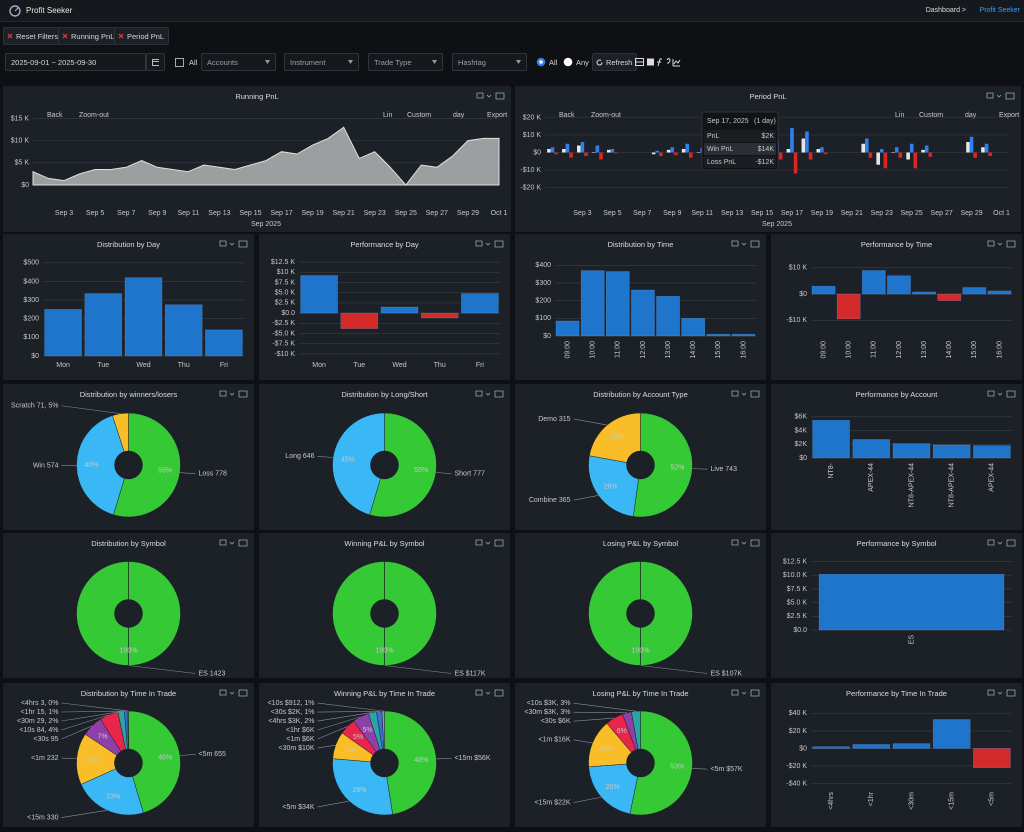  I want to click on select: Hashtag, so click(489, 62).